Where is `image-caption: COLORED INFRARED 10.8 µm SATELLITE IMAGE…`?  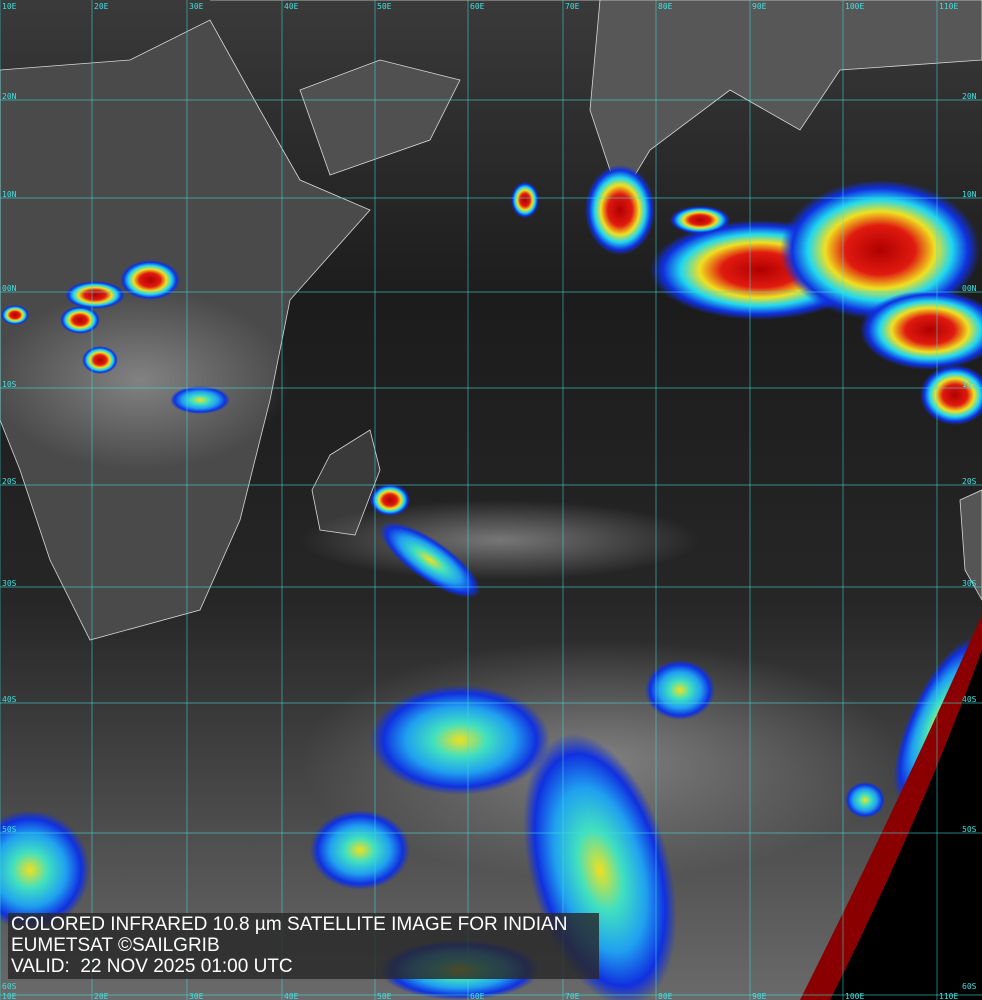
image-caption: COLORED INFRARED 10.8 µm SATELLITE IMAGE… is located at coordinates (303, 946).